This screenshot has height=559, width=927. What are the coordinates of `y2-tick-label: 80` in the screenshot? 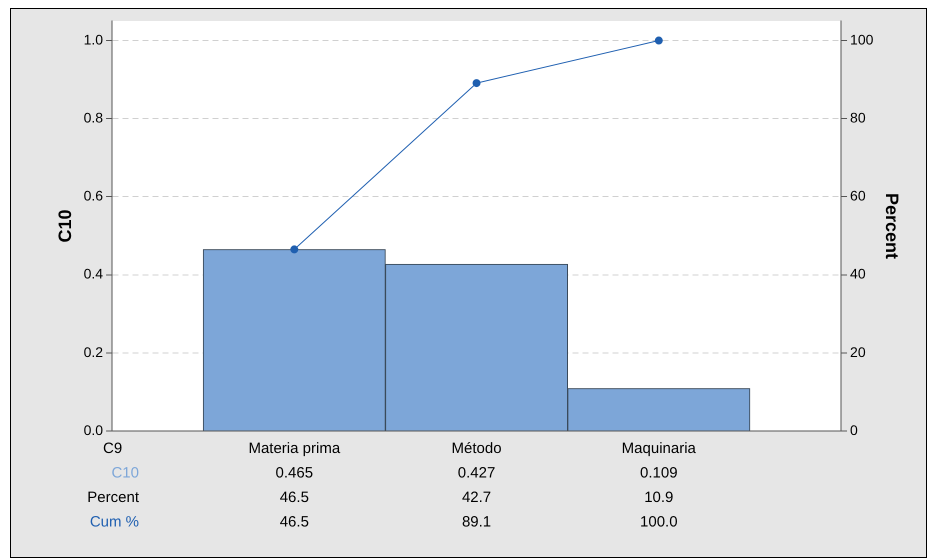 It's located at (858, 117).